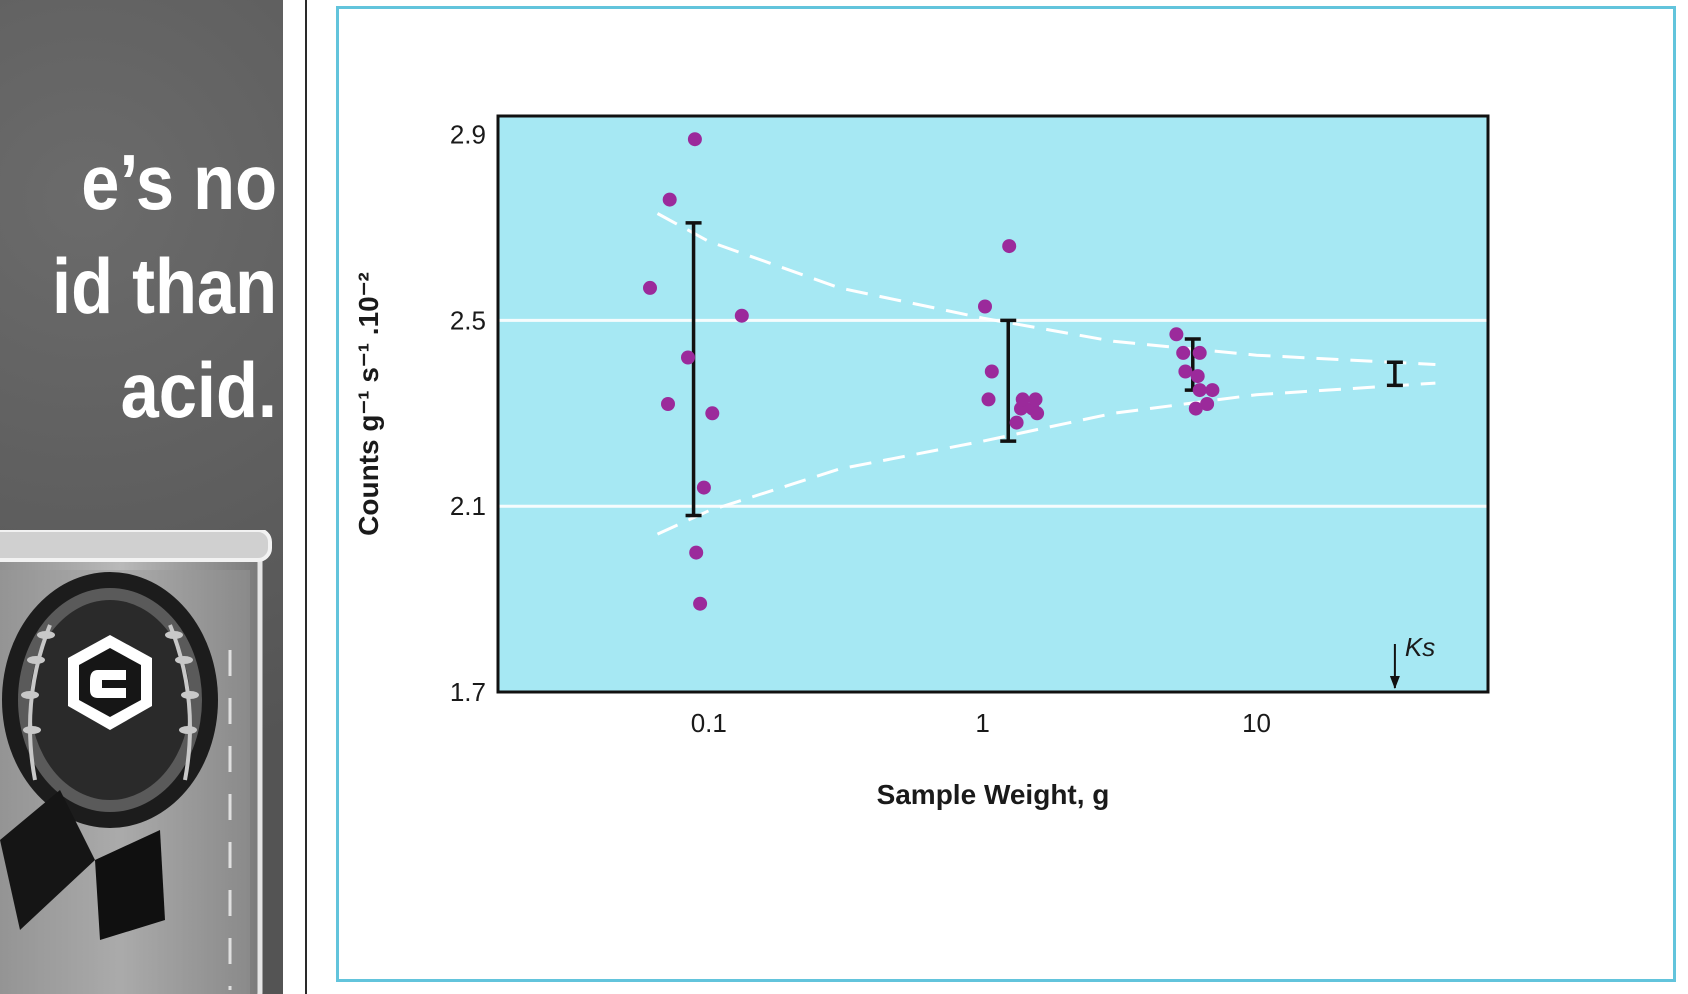 This screenshot has height=994, width=1688. I want to click on envelope-lower, so click(1046, 458).